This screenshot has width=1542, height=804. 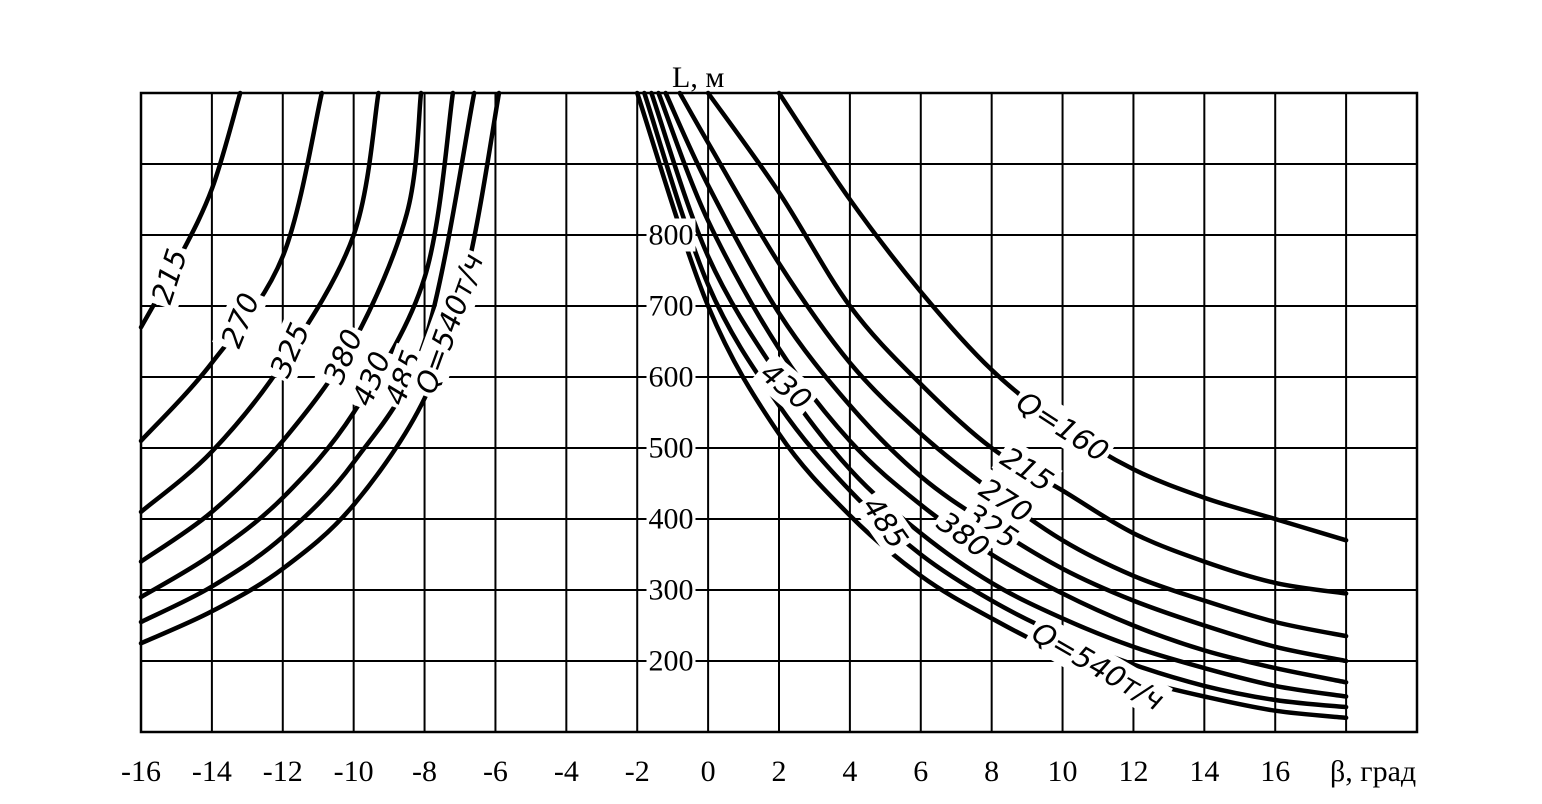 What do you see at coordinates (698, 77) in the screenshot?
I see `y-axis-label: L, м` at bounding box center [698, 77].